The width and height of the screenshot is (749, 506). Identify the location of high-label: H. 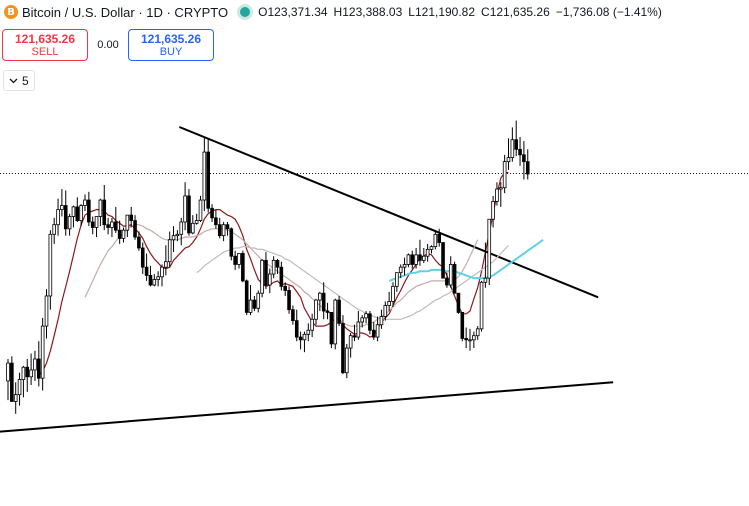
(338, 12).